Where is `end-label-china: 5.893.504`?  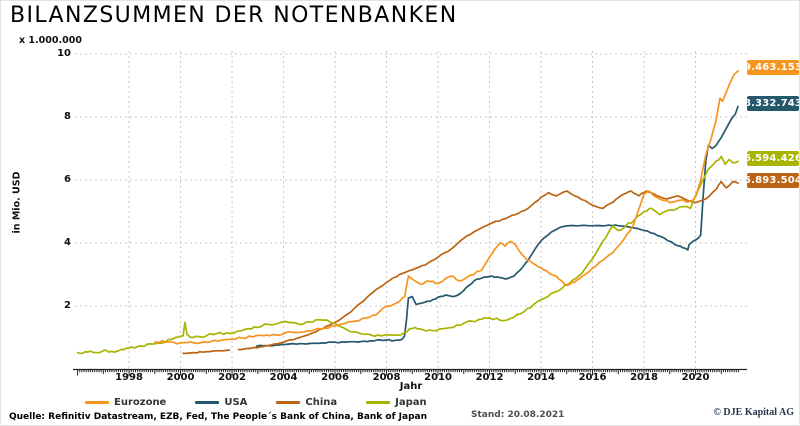 end-label-china: 5.893.504 is located at coordinates (771, 180).